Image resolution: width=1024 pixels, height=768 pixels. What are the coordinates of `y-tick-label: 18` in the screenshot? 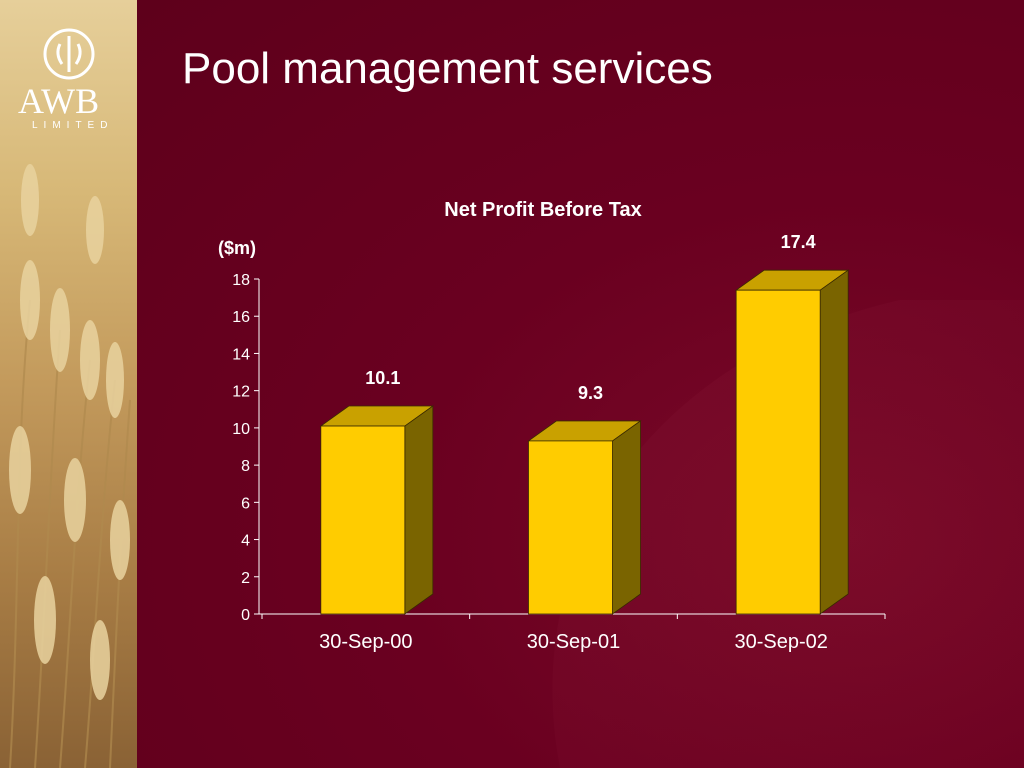 It's located at (241, 280).